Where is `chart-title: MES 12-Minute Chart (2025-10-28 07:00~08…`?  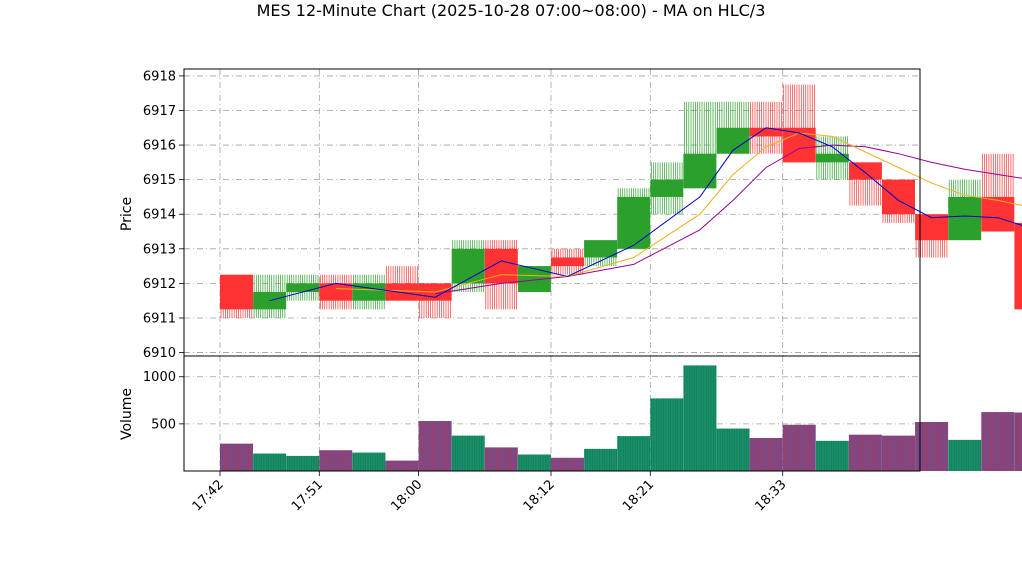
chart-title: MES 12-Minute Chart (2025-10-28 07:00~08… is located at coordinates (511, 10).